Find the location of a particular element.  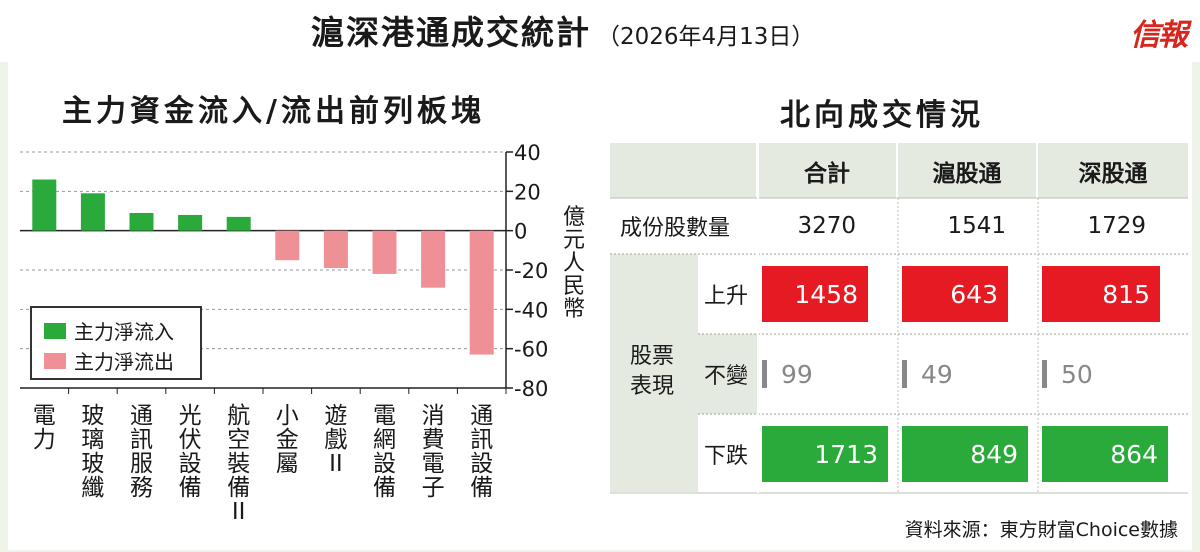

legend-swatch-inflow is located at coordinates (55, 330).